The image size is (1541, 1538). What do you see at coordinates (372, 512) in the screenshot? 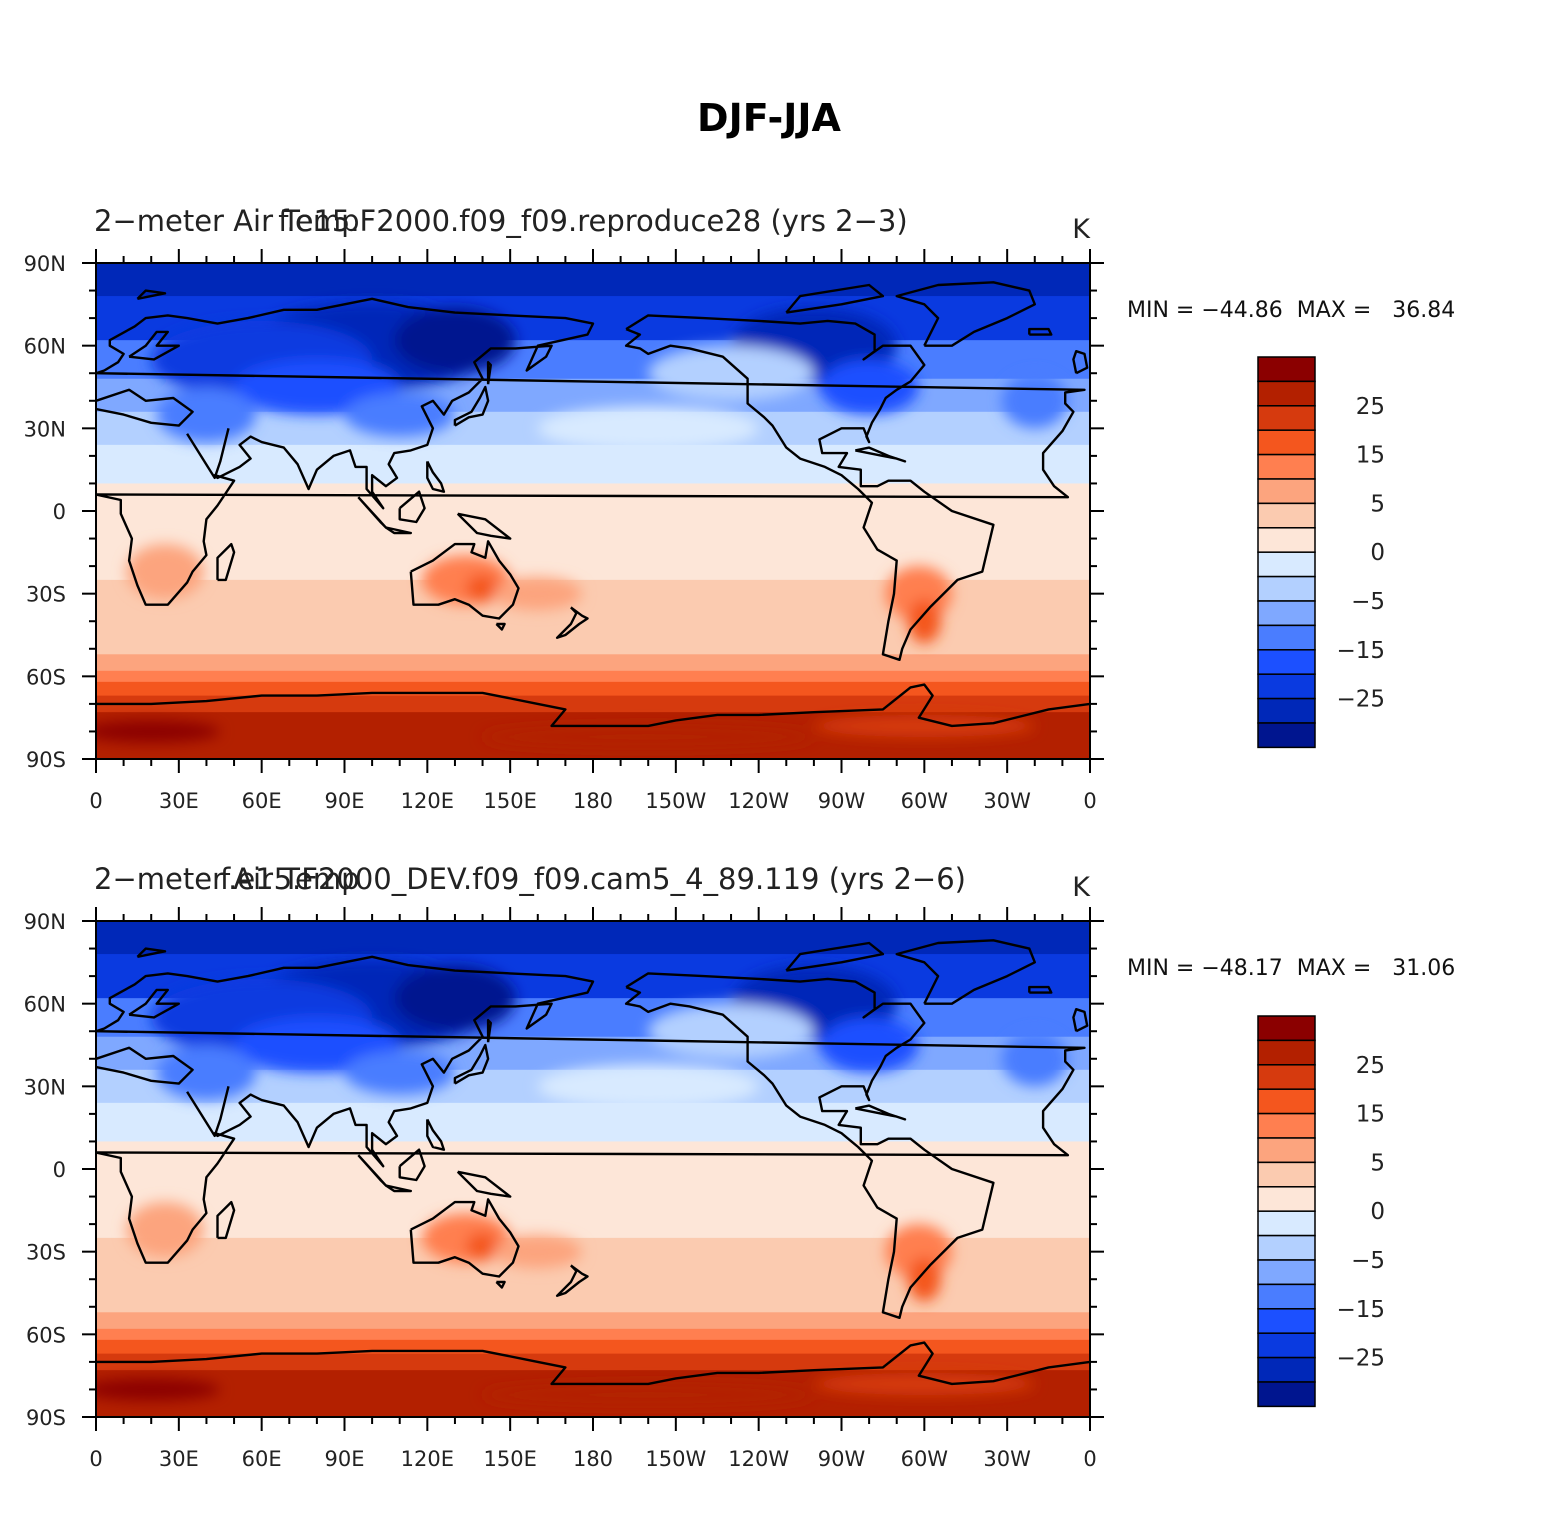
I see `sumatra` at bounding box center [372, 512].